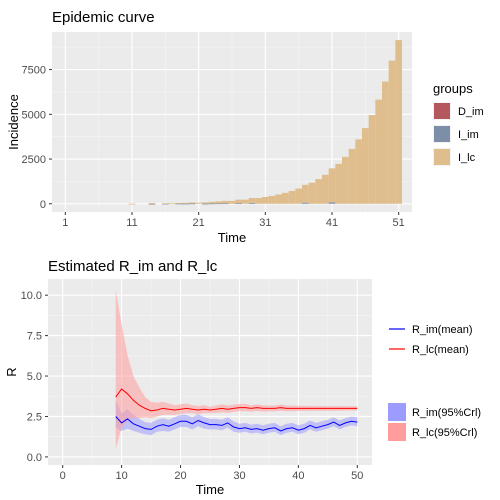  I want to click on legend-label: D_im, so click(471, 112).